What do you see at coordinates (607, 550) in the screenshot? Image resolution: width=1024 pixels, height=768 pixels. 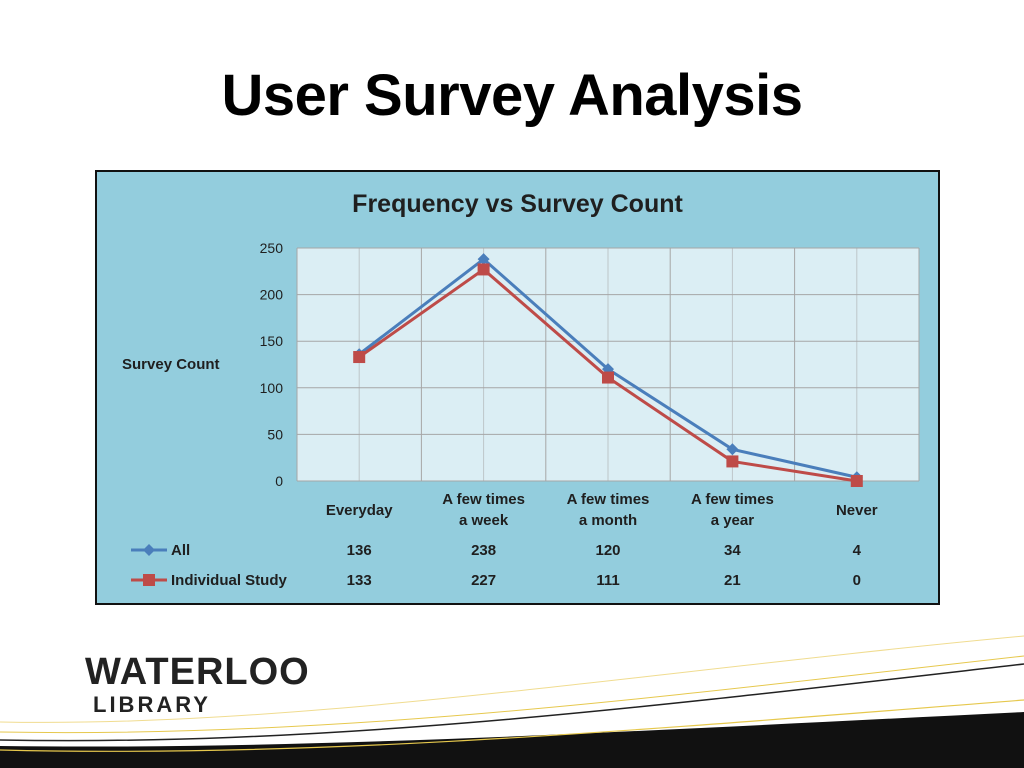 I see `data-table-value: 120` at bounding box center [607, 550].